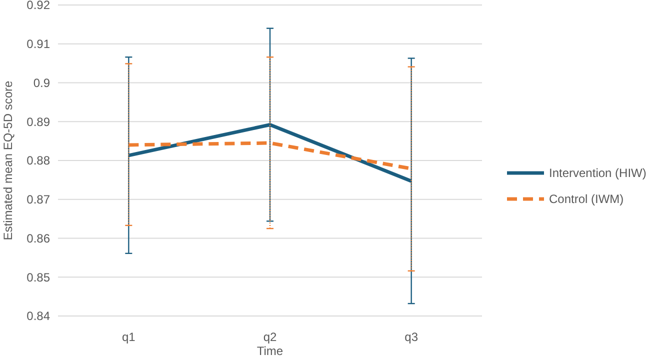 The width and height of the screenshot is (658, 361). I want to click on y-tick-label: 0.9, so click(41, 83).